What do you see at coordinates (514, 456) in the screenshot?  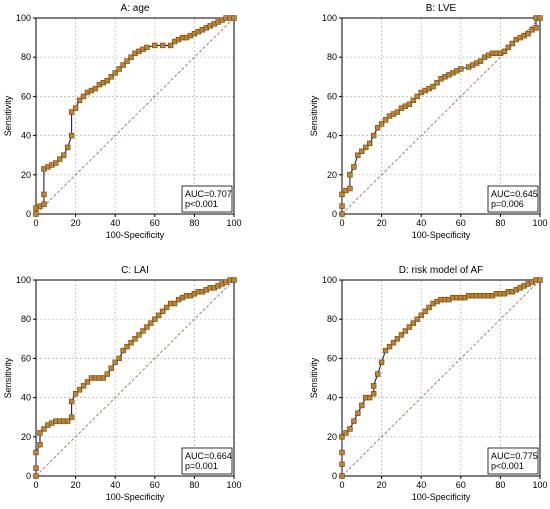 I see `auc-value: AUC=0.775` at bounding box center [514, 456].